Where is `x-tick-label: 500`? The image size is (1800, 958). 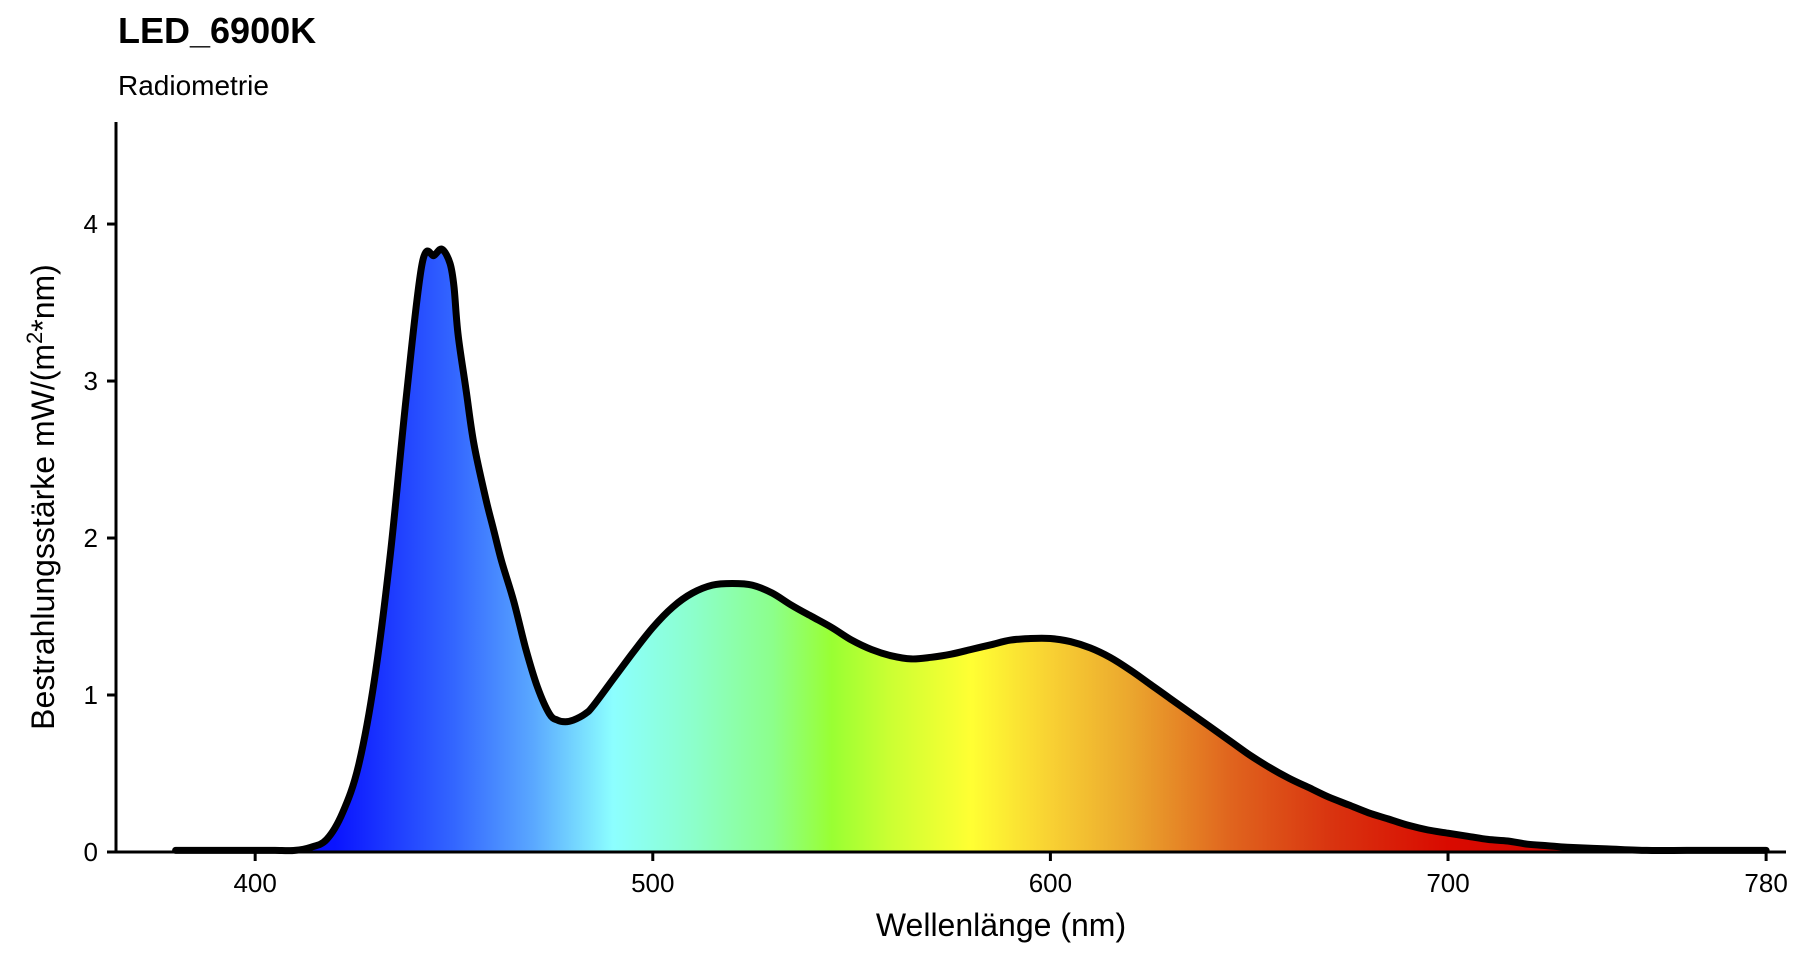 x-tick-label: 500 is located at coordinates (652, 883).